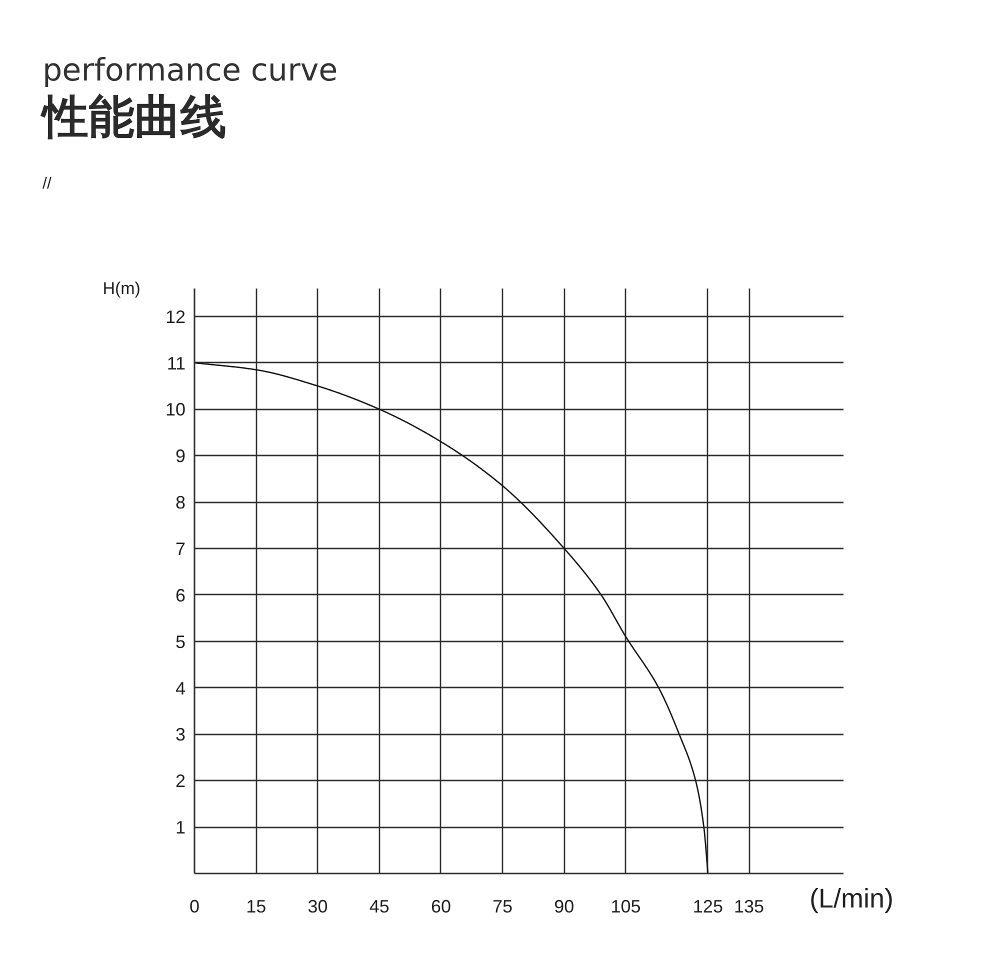 This screenshot has height=968, width=1000. I want to click on x-axis-title: (L/min), so click(851, 899).